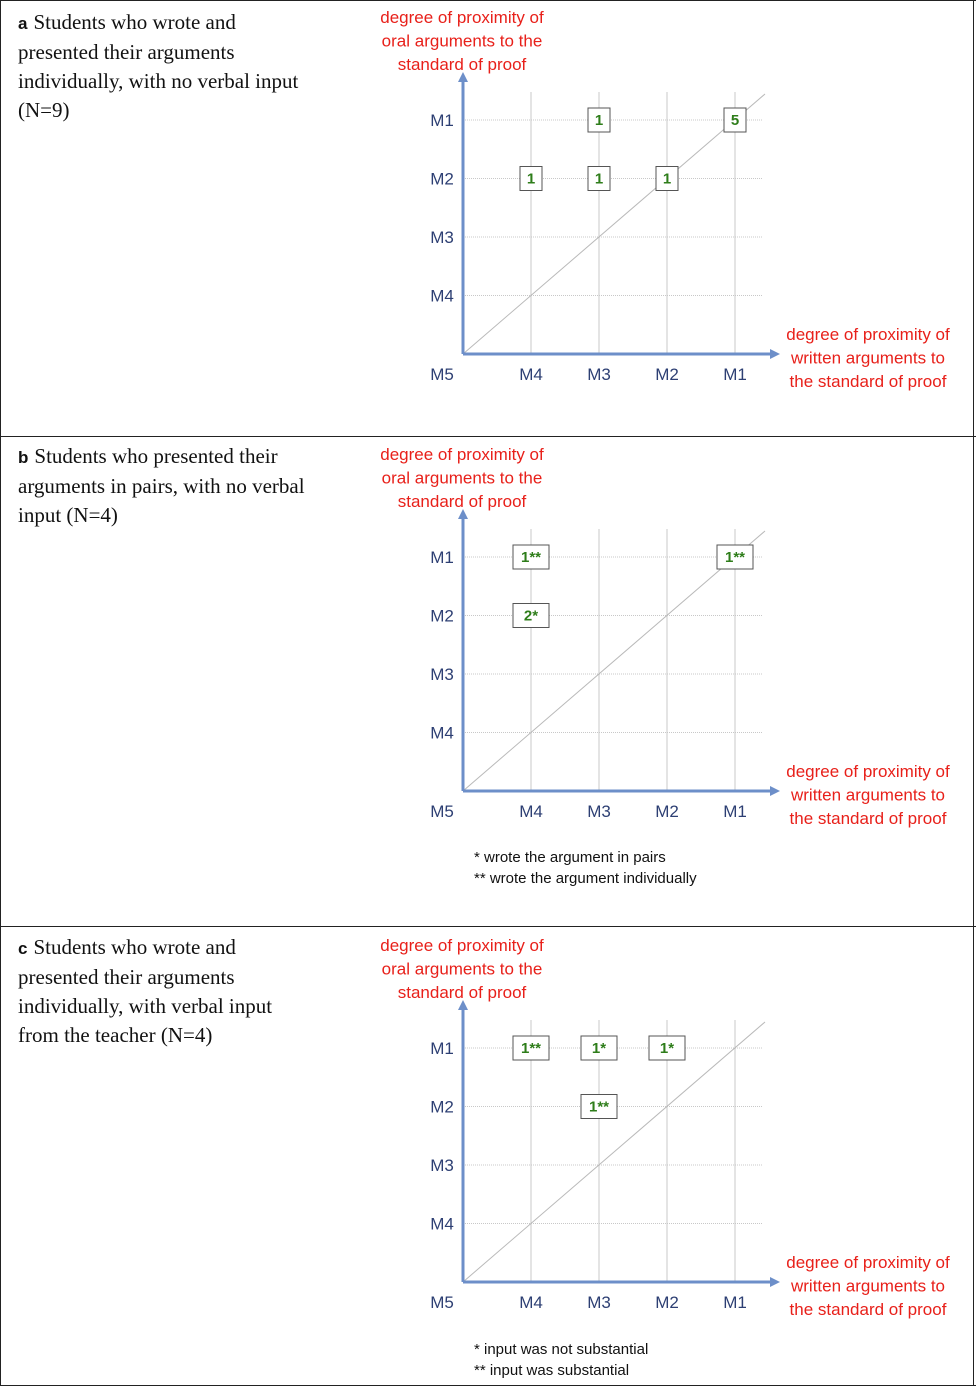  Describe the element at coordinates (23, 948) in the screenshot. I see `panel-c-letter: c` at that location.